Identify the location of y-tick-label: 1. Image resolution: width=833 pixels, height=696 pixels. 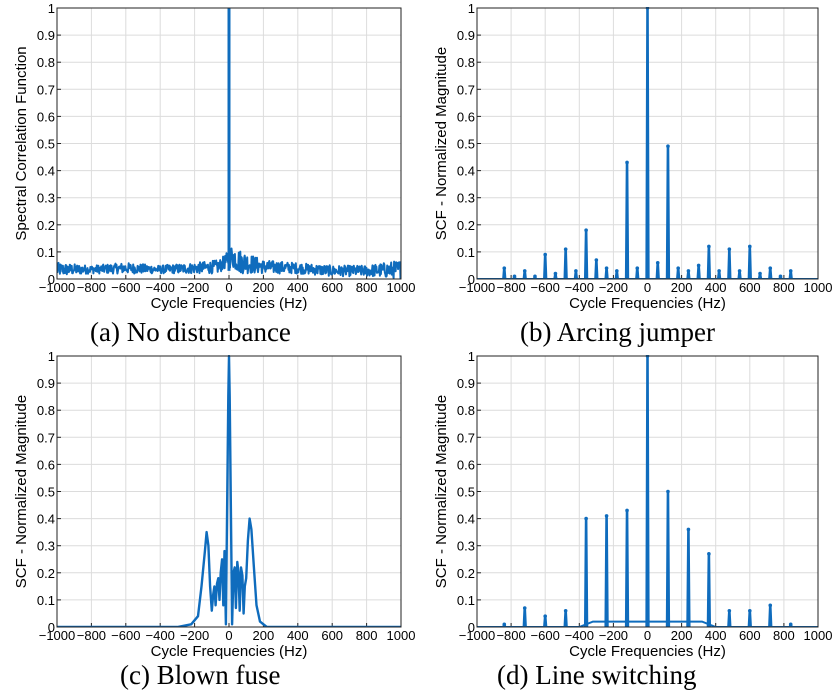
(51, 8).